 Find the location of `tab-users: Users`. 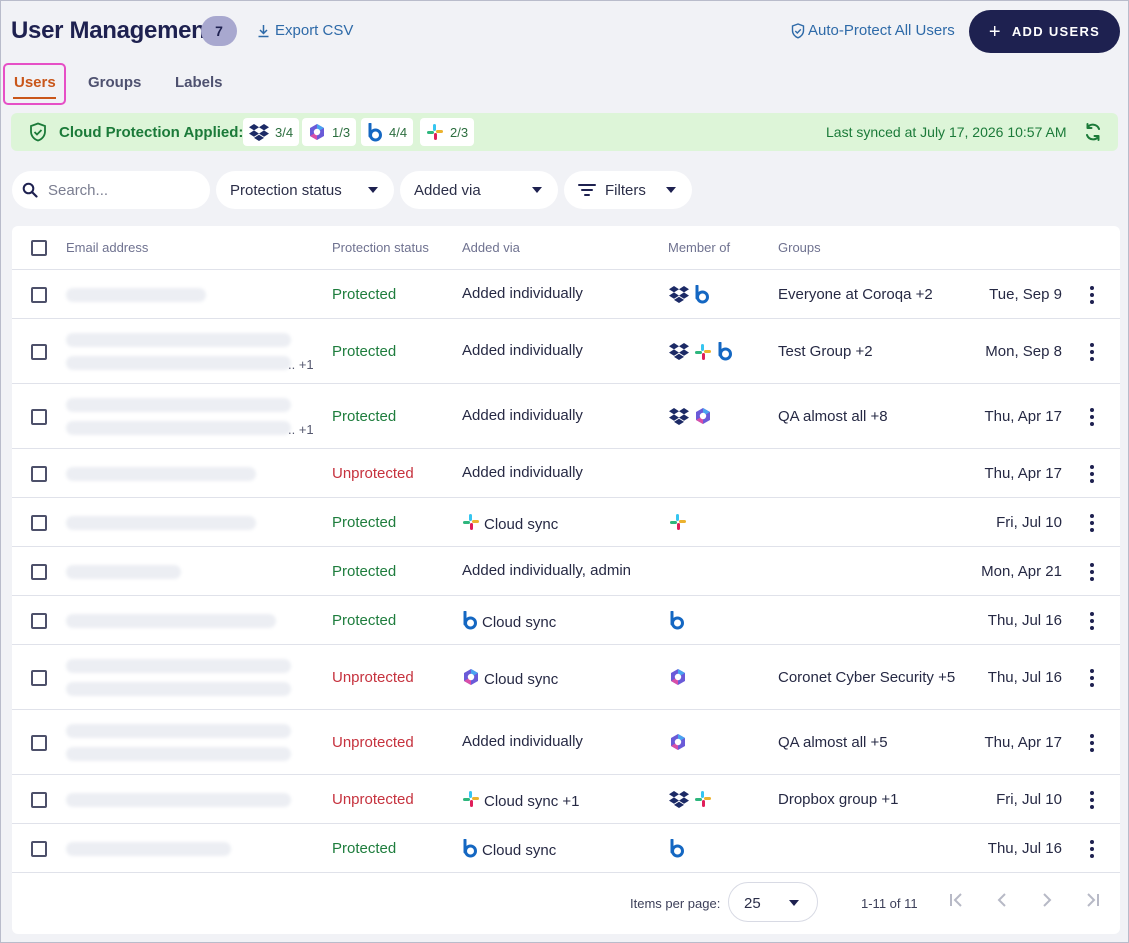

tab-users: Users is located at coordinates (34, 84).